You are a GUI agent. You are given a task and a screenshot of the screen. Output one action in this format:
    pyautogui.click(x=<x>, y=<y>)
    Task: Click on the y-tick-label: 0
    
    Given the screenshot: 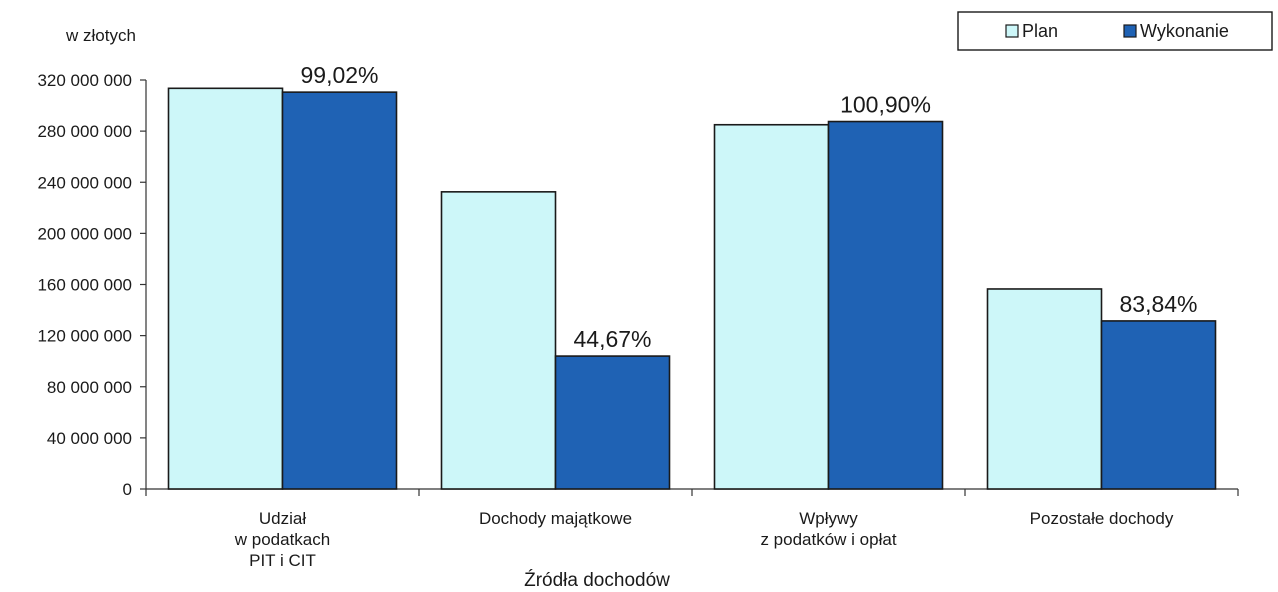 What is the action you would take?
    pyautogui.click(x=127, y=489)
    